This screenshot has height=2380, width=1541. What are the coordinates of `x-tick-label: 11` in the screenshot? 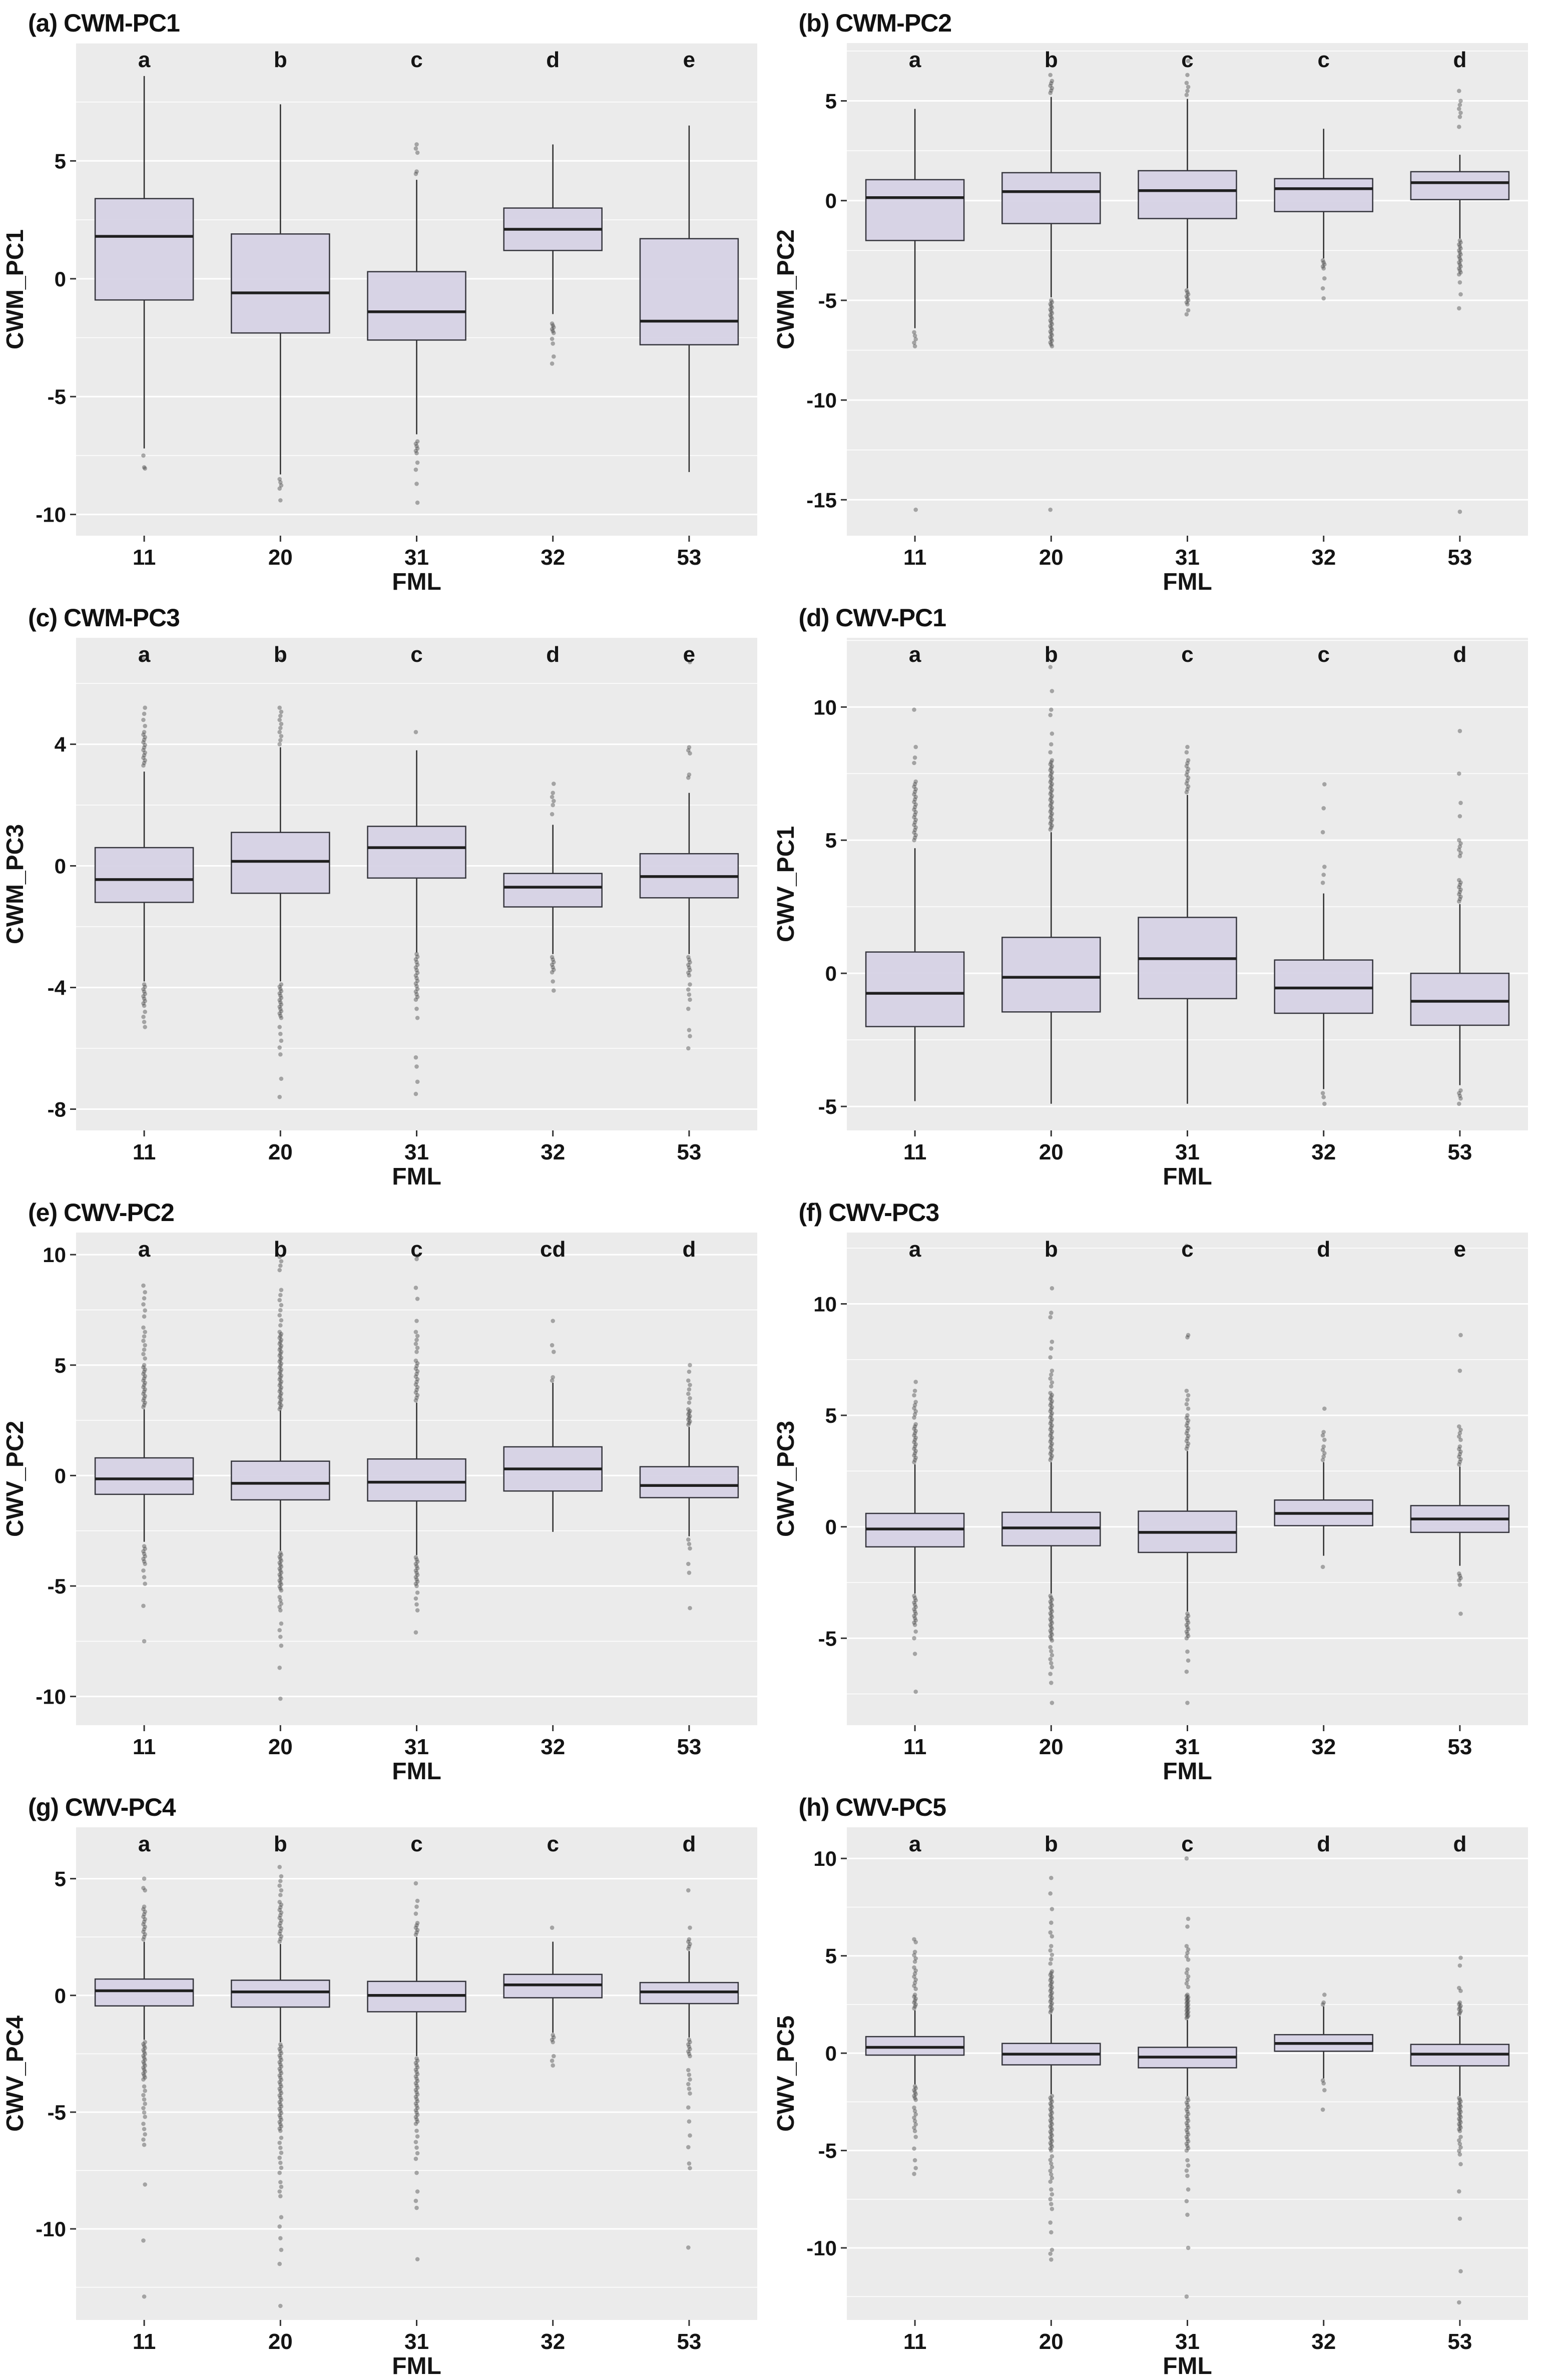 It's located at (144, 1152).